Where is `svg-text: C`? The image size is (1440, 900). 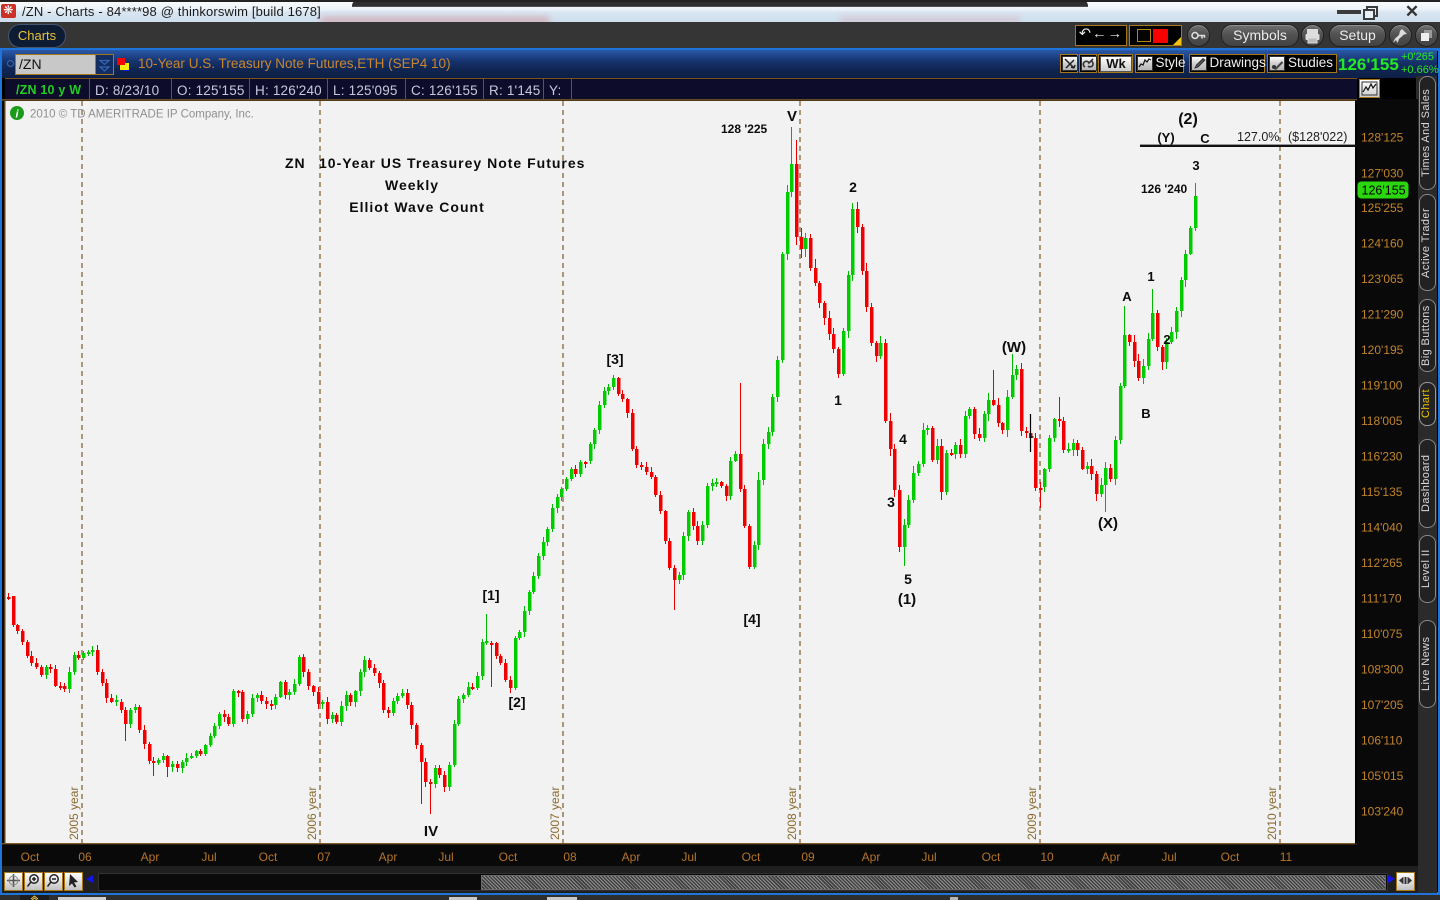
svg-text: C is located at coordinates (1205, 138).